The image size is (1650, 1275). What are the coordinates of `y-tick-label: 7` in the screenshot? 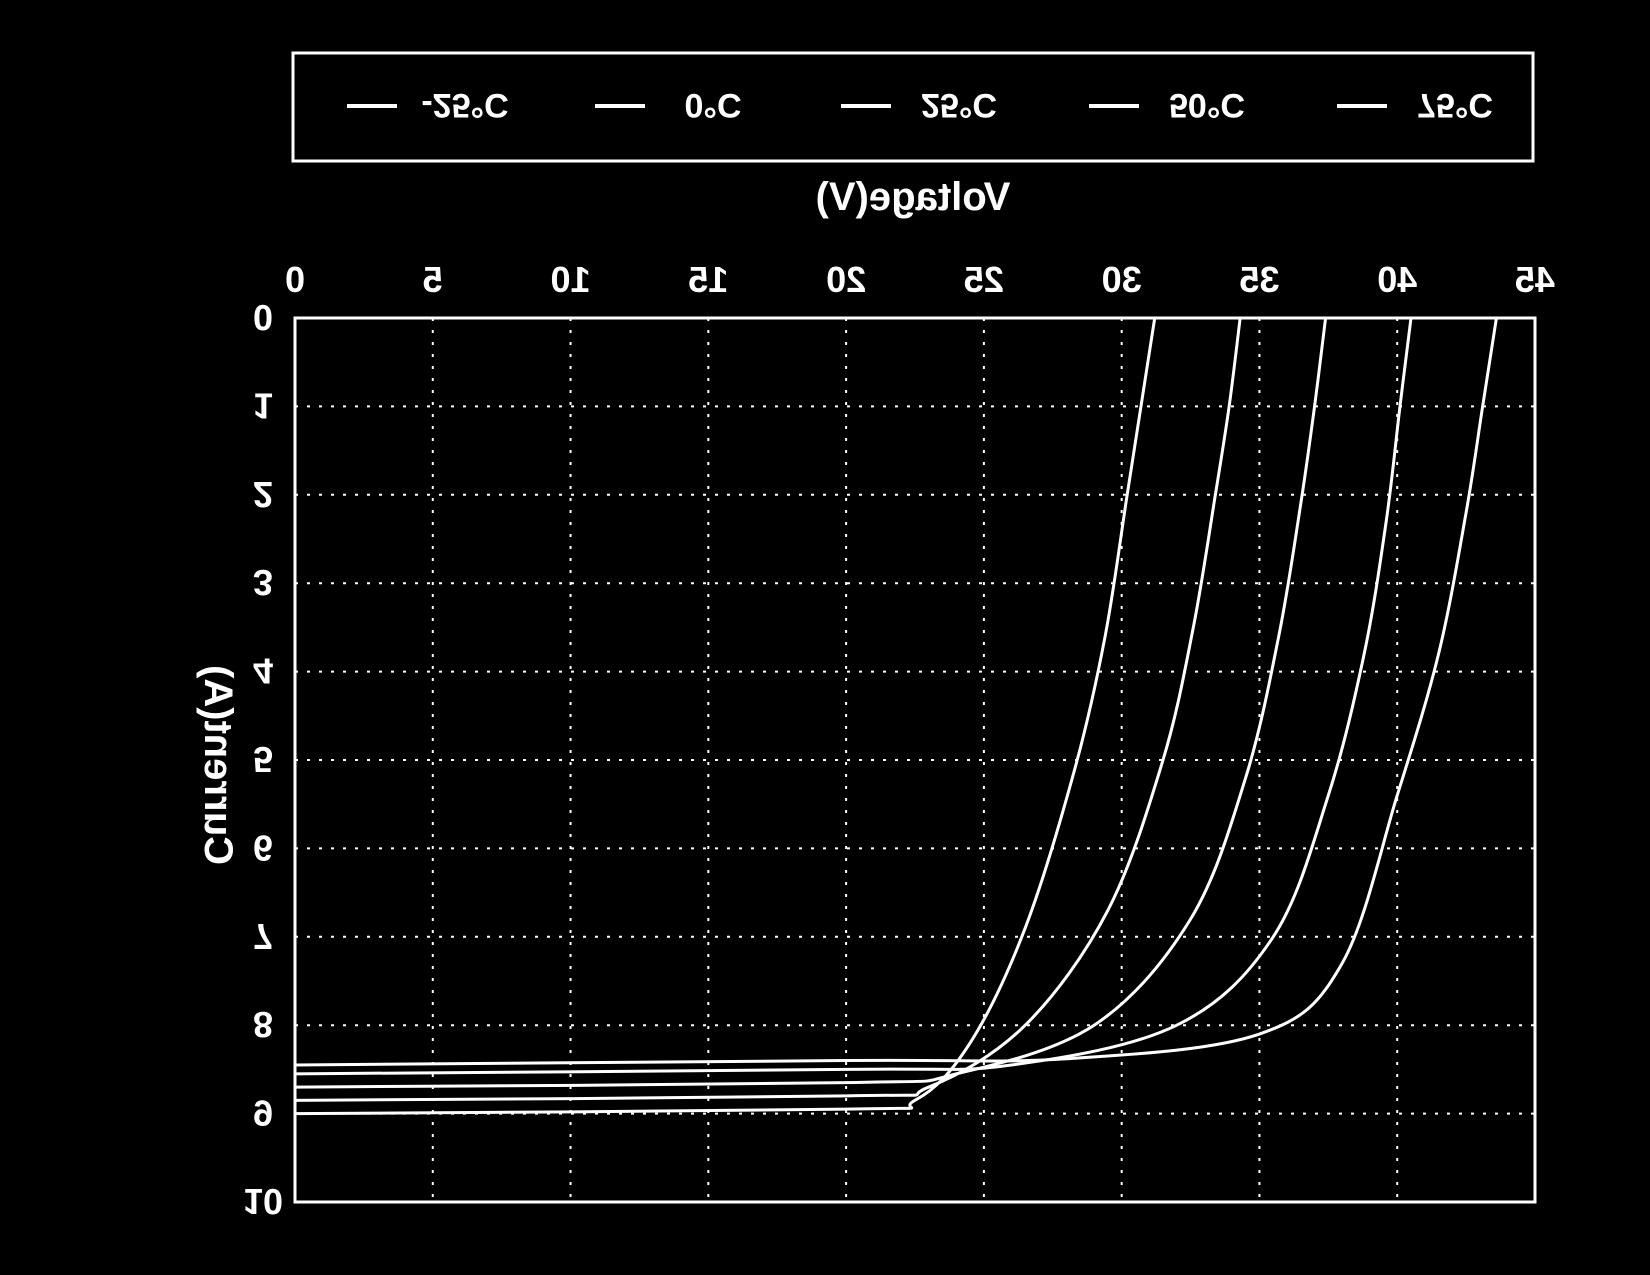 It's located at (263, 936).